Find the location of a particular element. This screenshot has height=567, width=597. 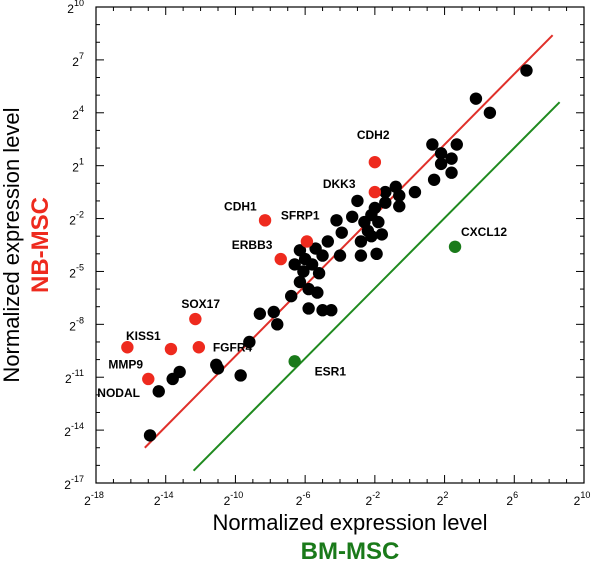

gene-point-cdh2 is located at coordinates (375, 162).